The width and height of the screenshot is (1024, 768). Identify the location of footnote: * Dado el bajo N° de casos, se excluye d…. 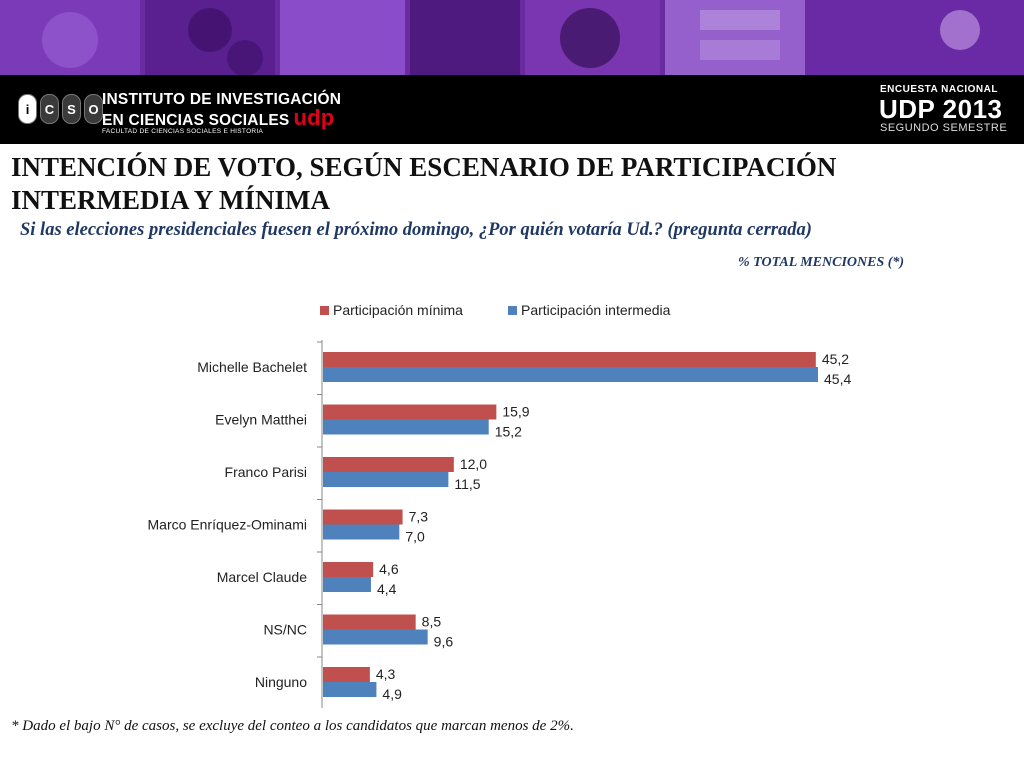
(292, 726).